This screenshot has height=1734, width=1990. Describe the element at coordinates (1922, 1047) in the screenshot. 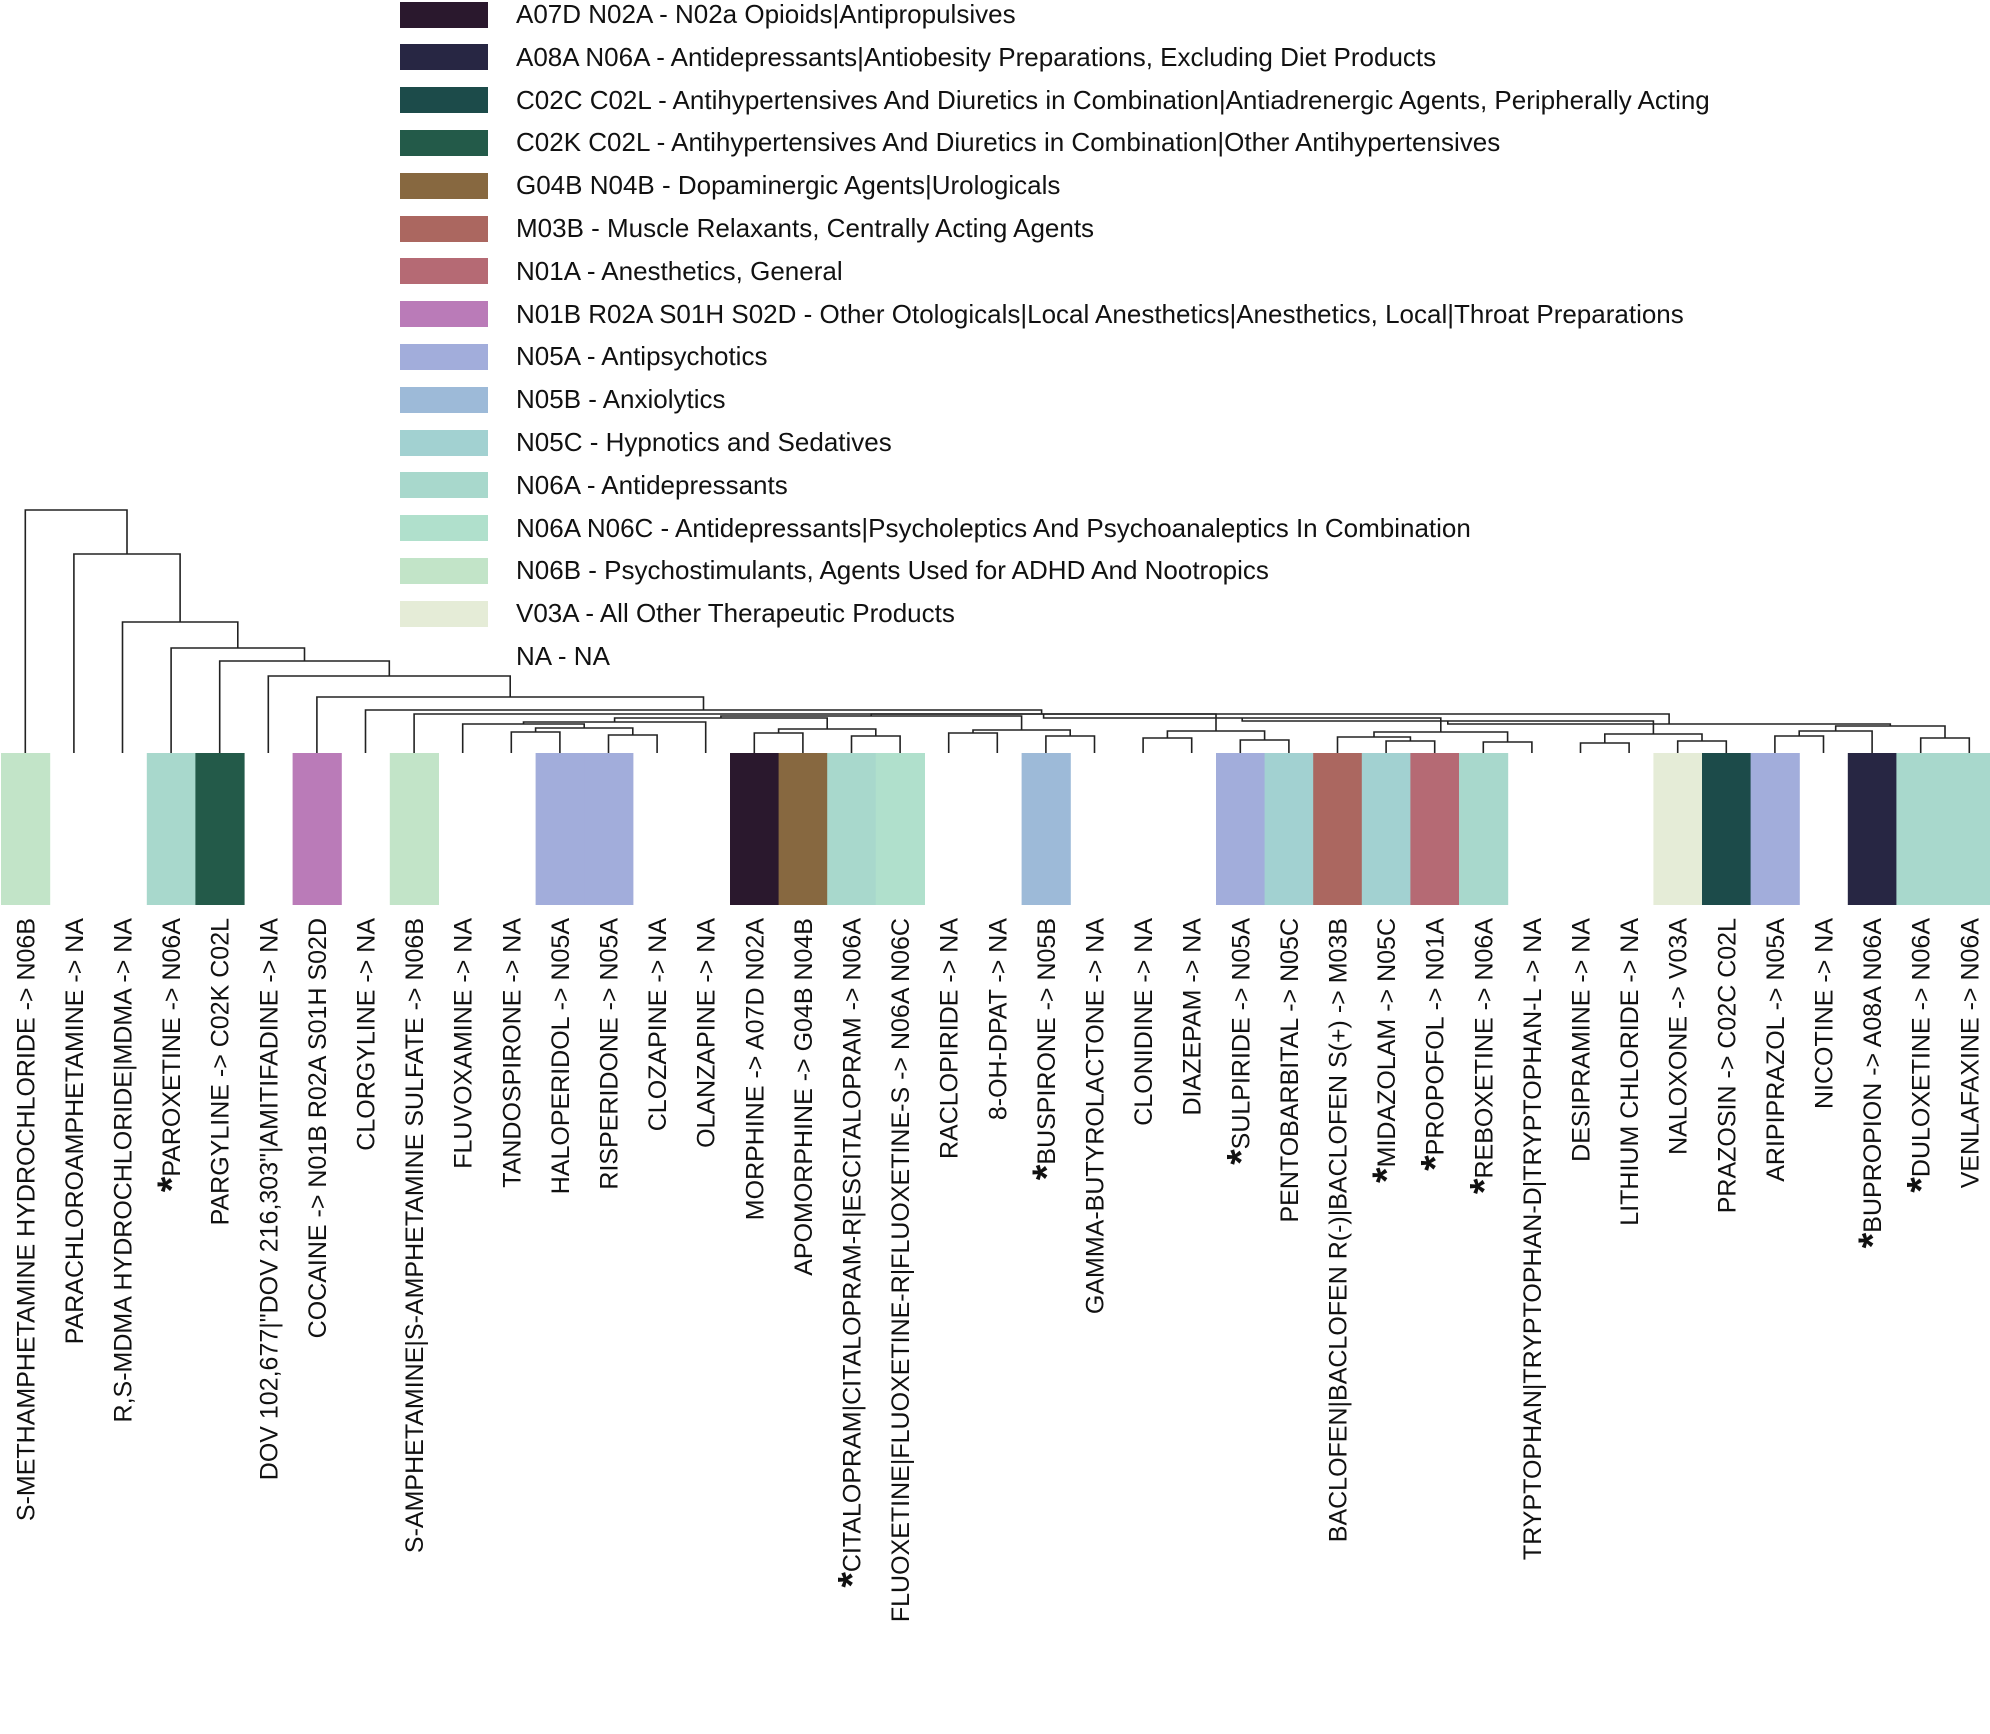

I see `leaf-label-text: DULOXETINE -> N06A` at that location.